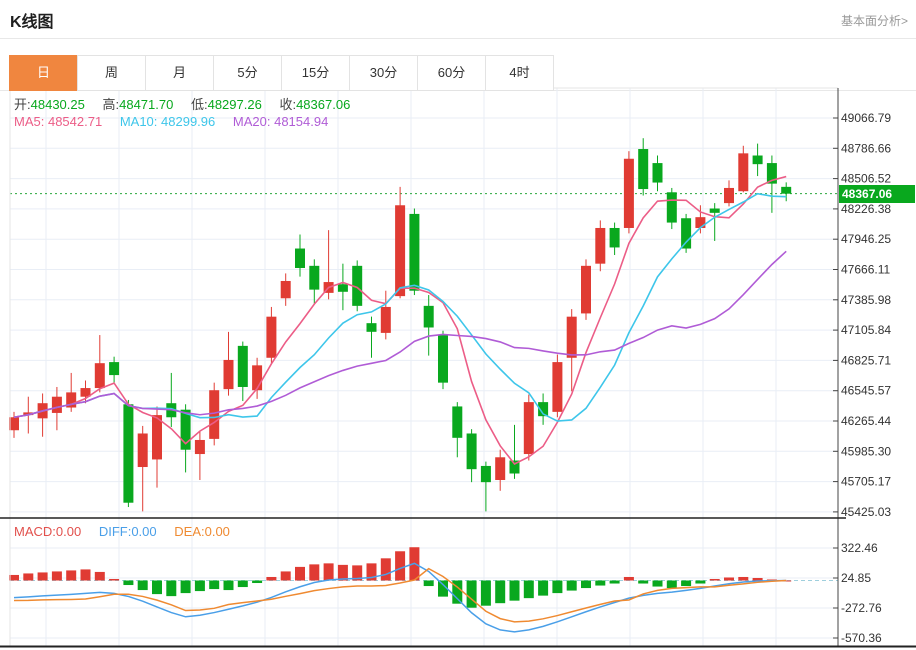 This screenshot has width=916, height=650. I want to click on price-axis-label: 47105.84, so click(866, 330).